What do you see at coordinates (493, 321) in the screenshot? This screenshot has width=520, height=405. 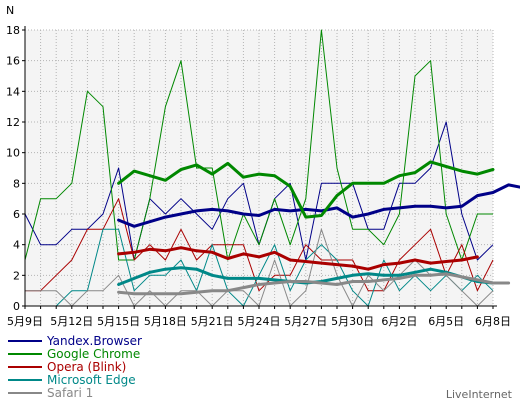 I see `x-tick-label: 6月8日` at bounding box center [493, 321].